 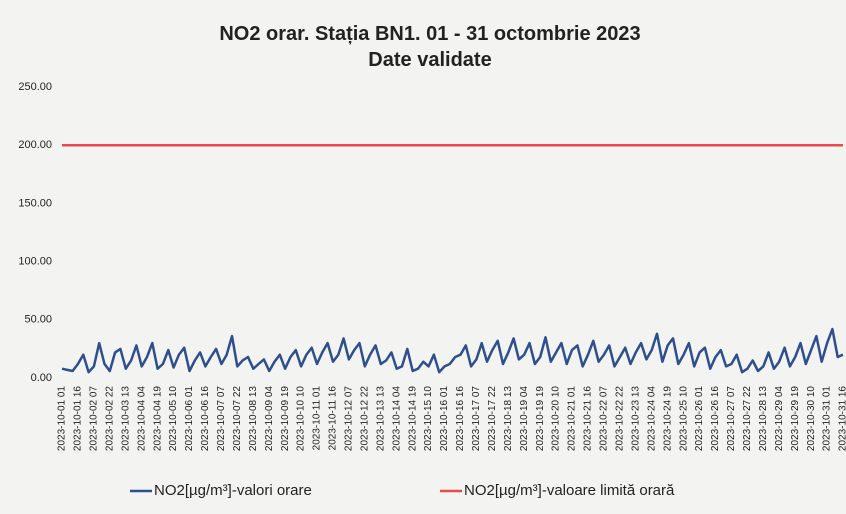 What do you see at coordinates (35, 145) in the screenshot?
I see `y-tick-label: 200.00` at bounding box center [35, 145].